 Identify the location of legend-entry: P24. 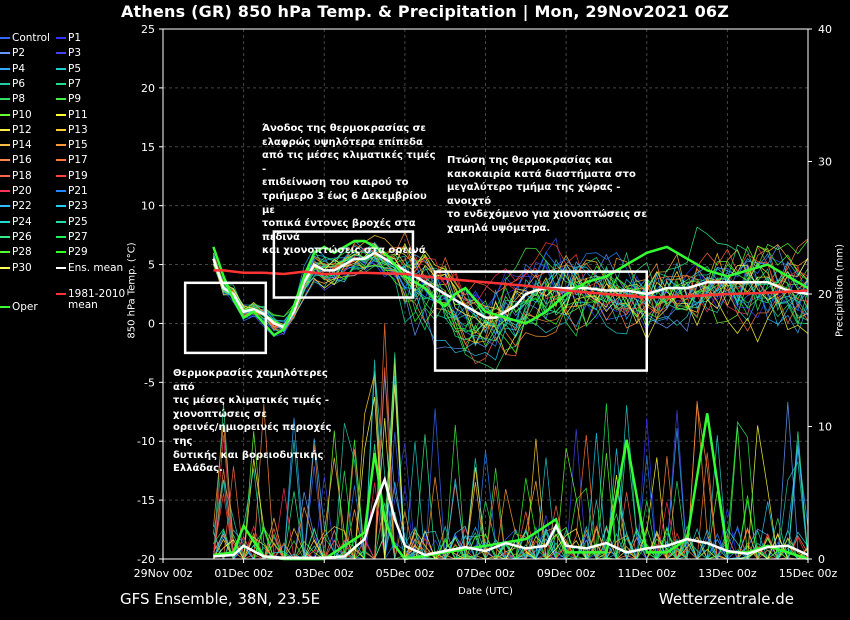
(16, 222).